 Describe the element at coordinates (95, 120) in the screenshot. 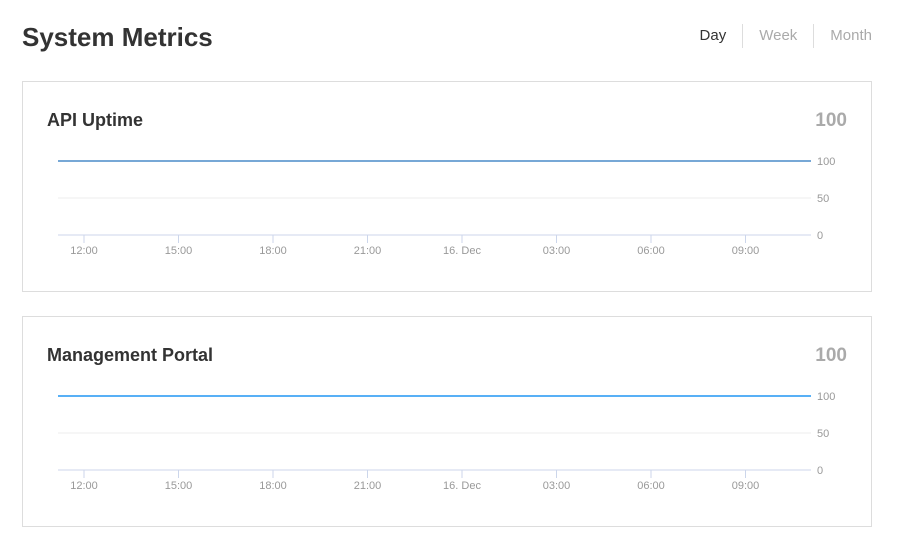

I see `card-title: API Uptime` at that location.